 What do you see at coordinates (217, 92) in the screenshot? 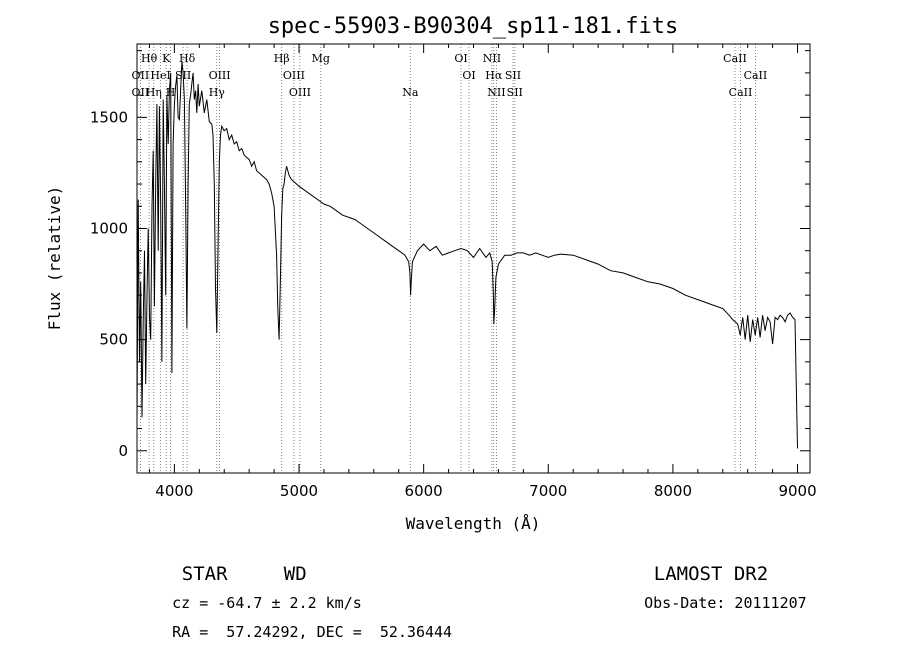
I see `spectral-line-label: Hγ` at bounding box center [217, 92].